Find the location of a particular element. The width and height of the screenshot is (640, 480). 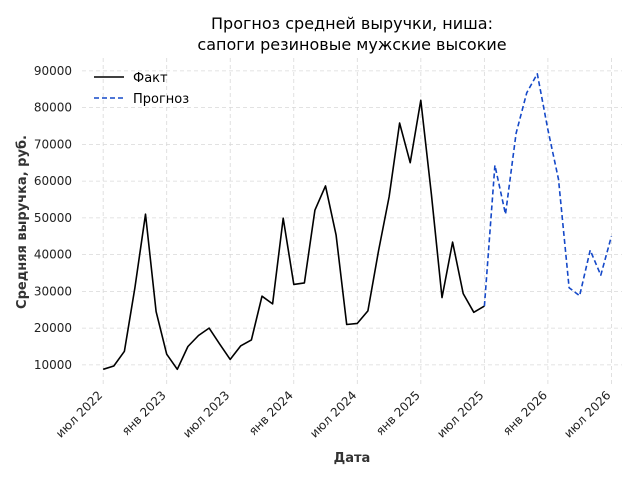

legend: Факт Прогноз is located at coordinates (141, 89).